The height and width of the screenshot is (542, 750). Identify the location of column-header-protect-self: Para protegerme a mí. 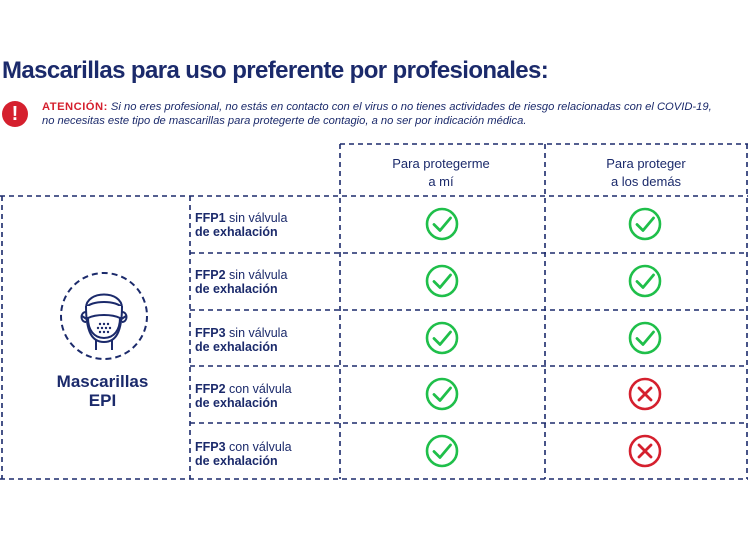
(441, 172).